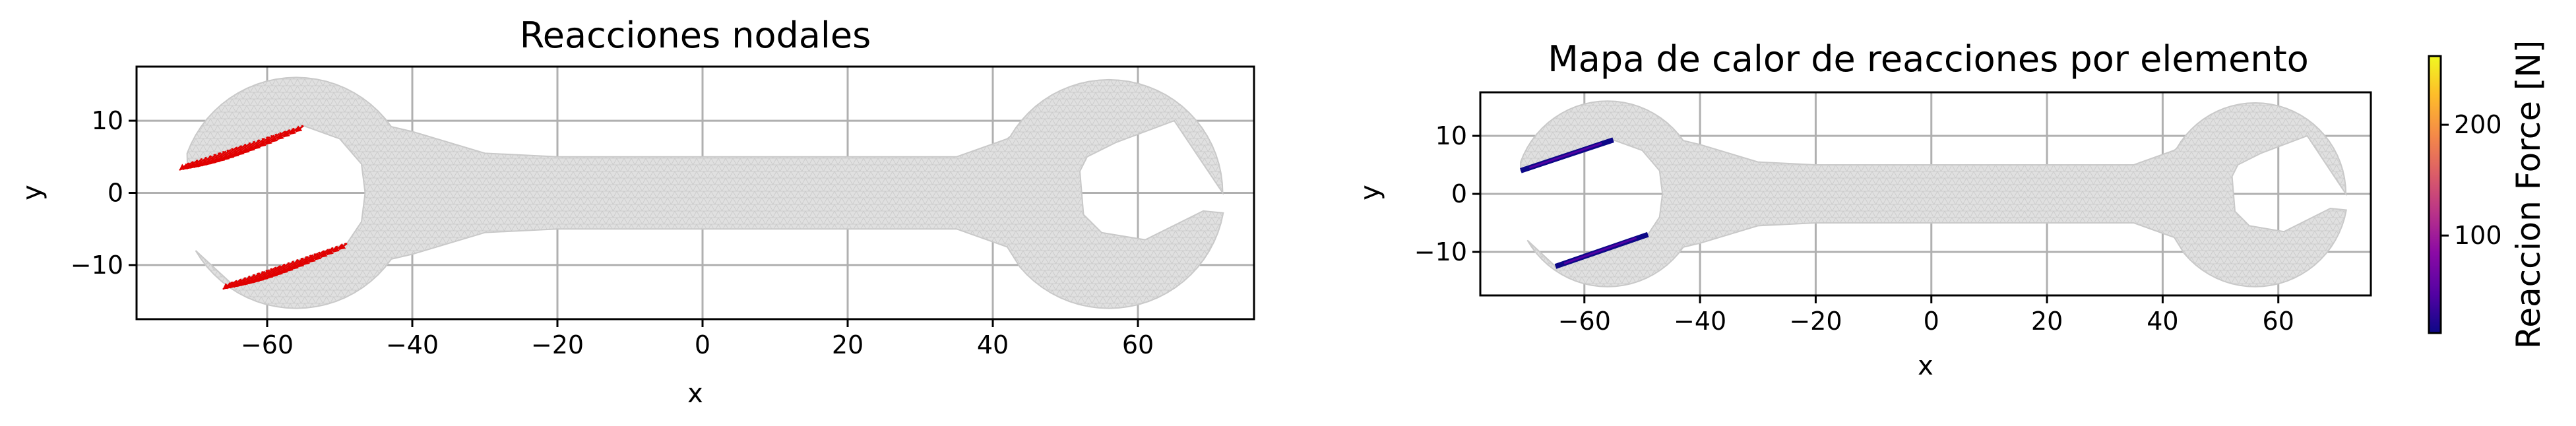 This screenshot has width=2576, height=426. I want to click on wrench-mesh, so click(1934, 194).